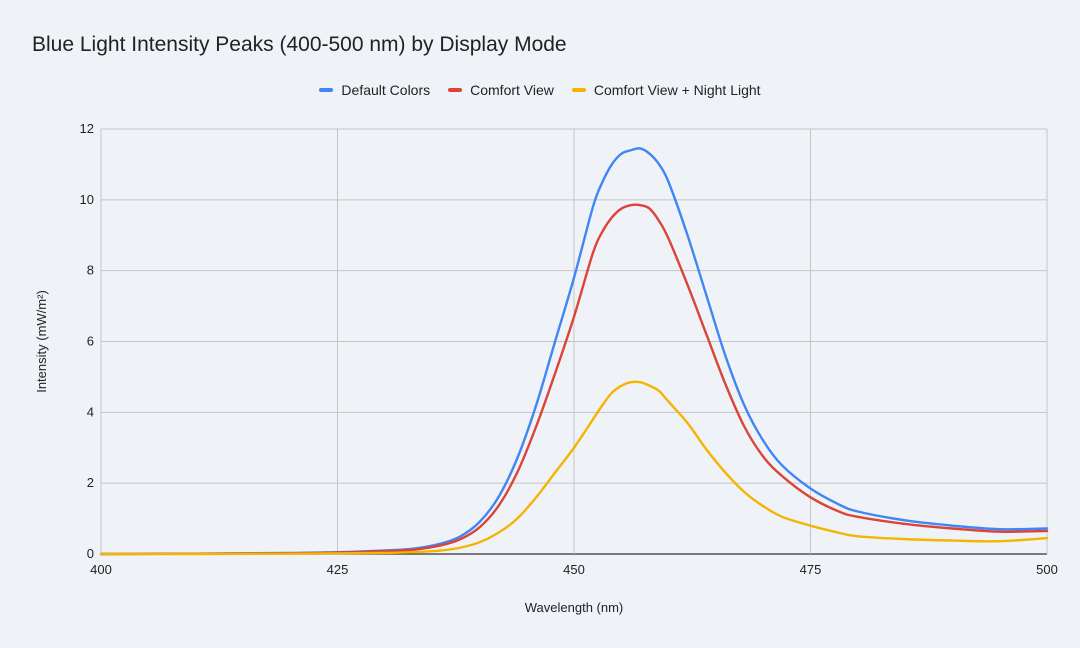 The width and height of the screenshot is (1080, 648). I want to click on legend-item-comfort-view: Comfort View, so click(501, 90).